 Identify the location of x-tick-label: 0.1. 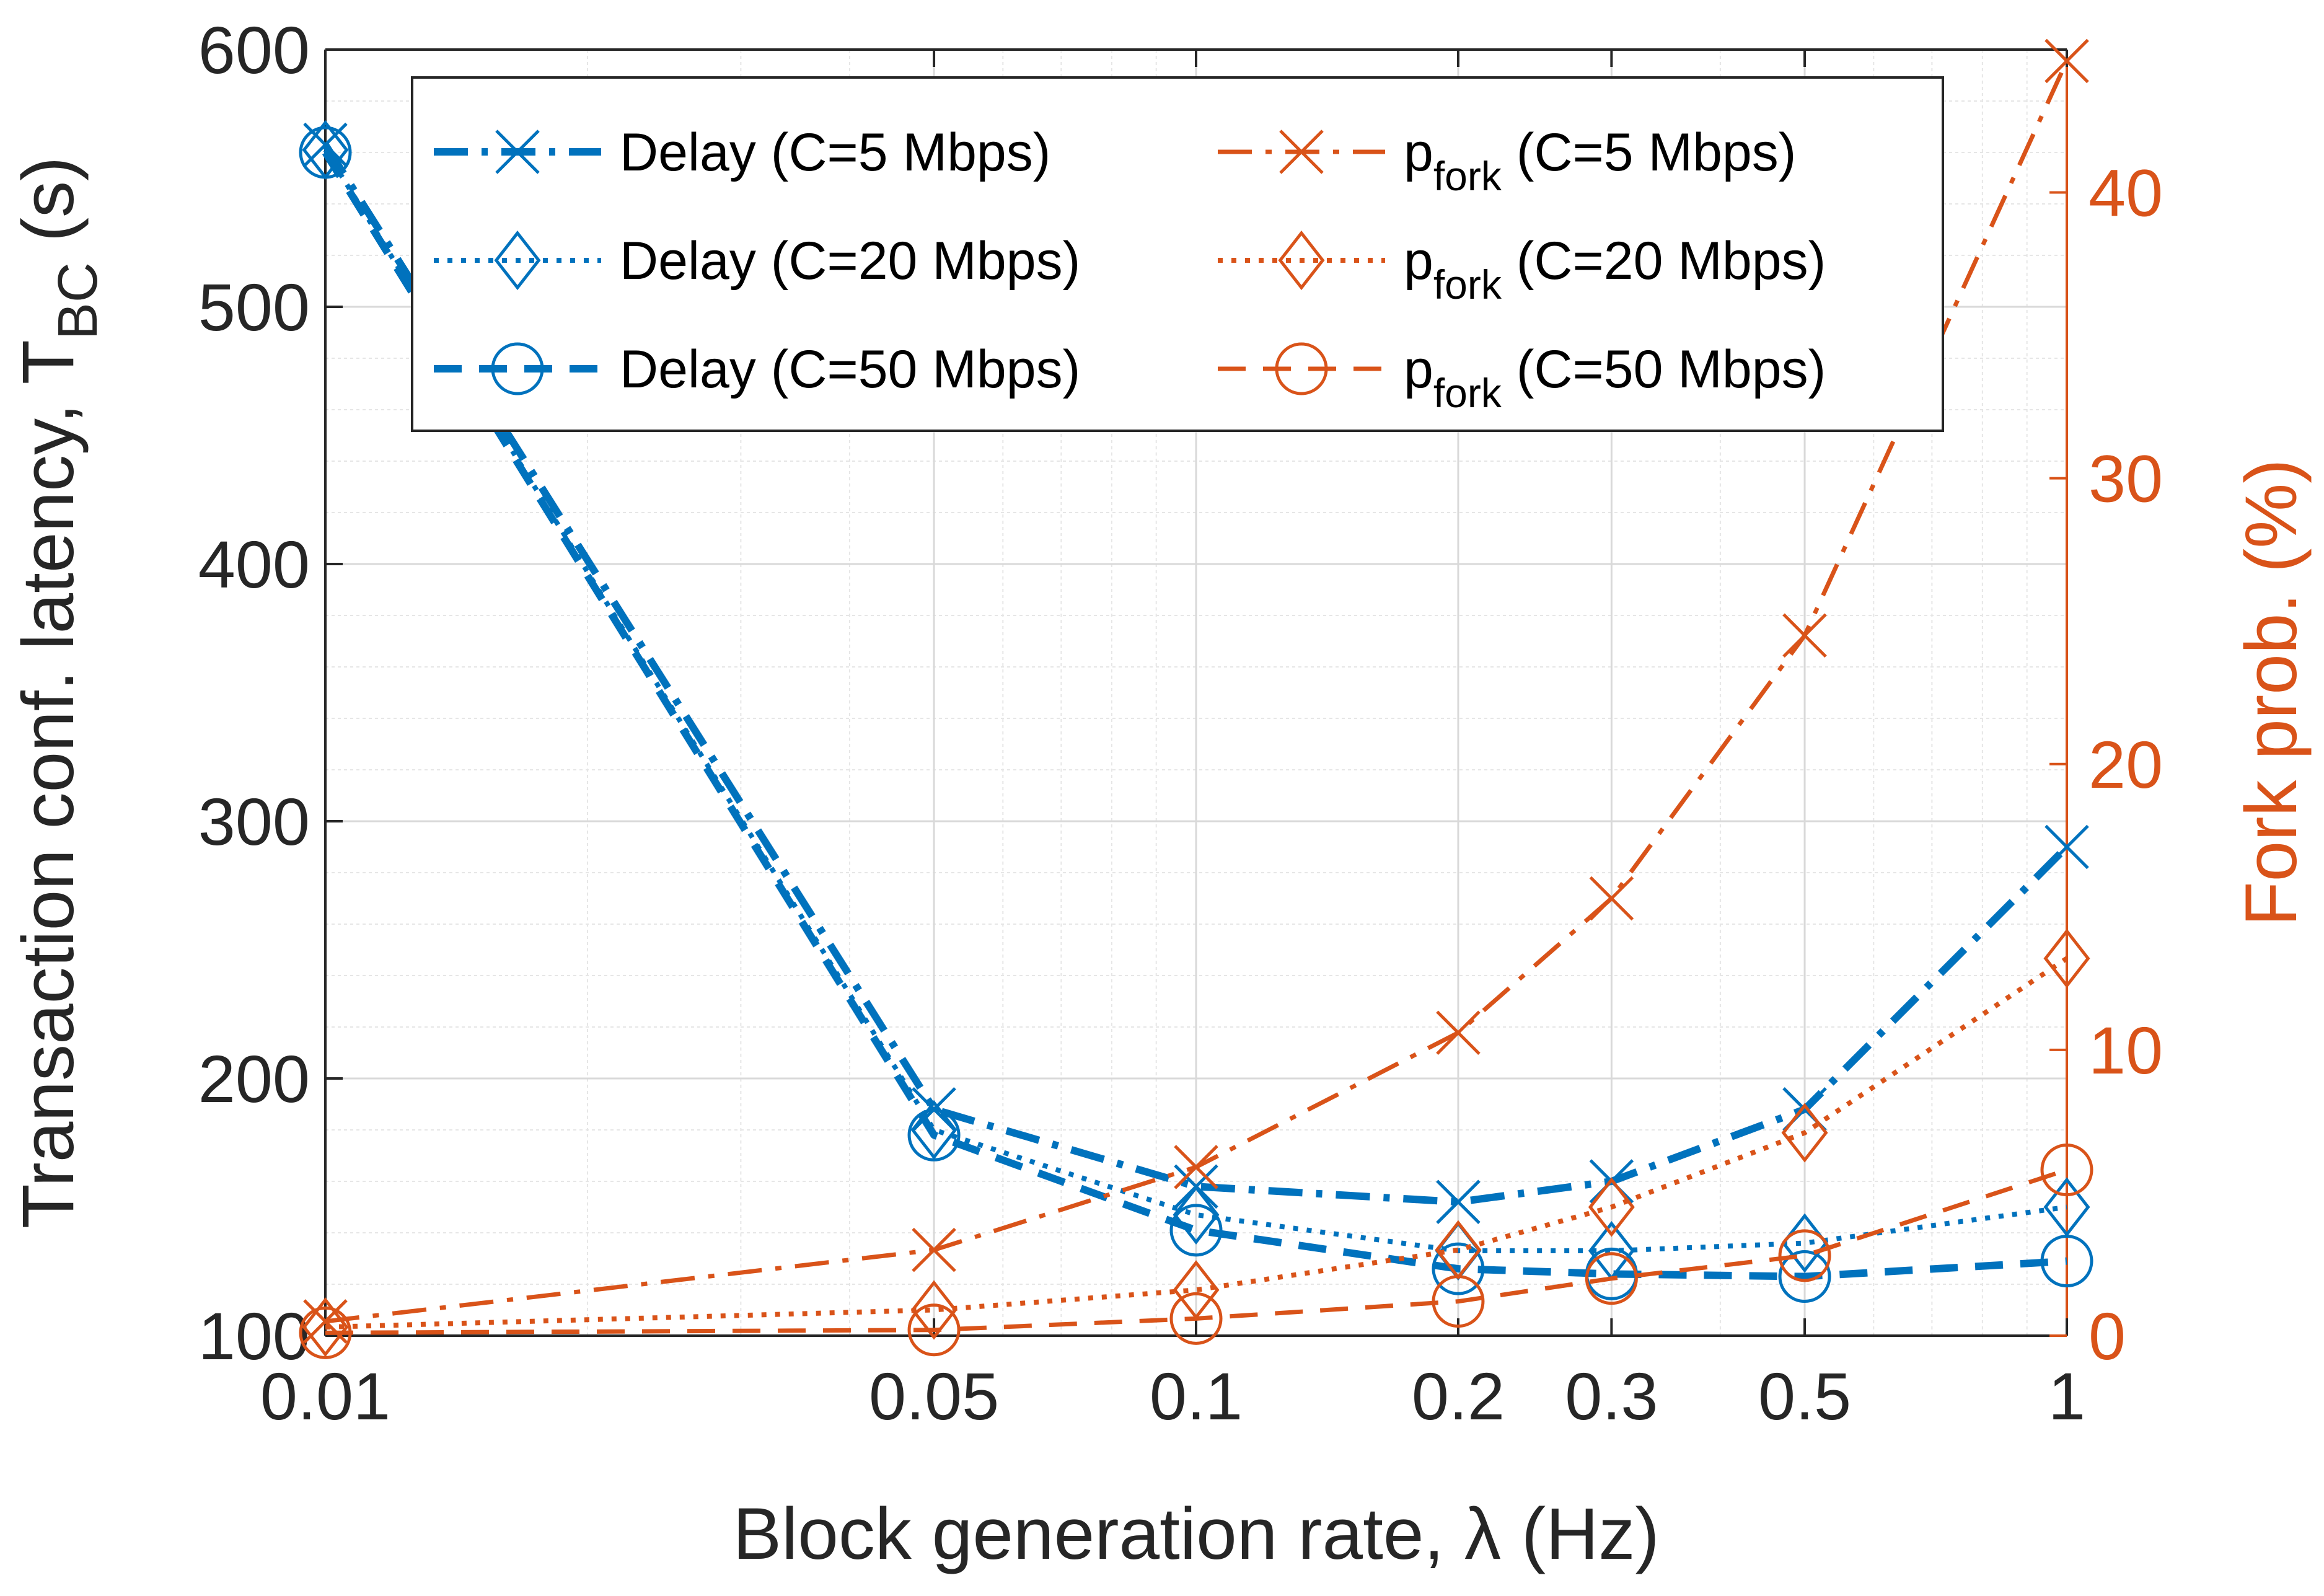
(1197, 1396).